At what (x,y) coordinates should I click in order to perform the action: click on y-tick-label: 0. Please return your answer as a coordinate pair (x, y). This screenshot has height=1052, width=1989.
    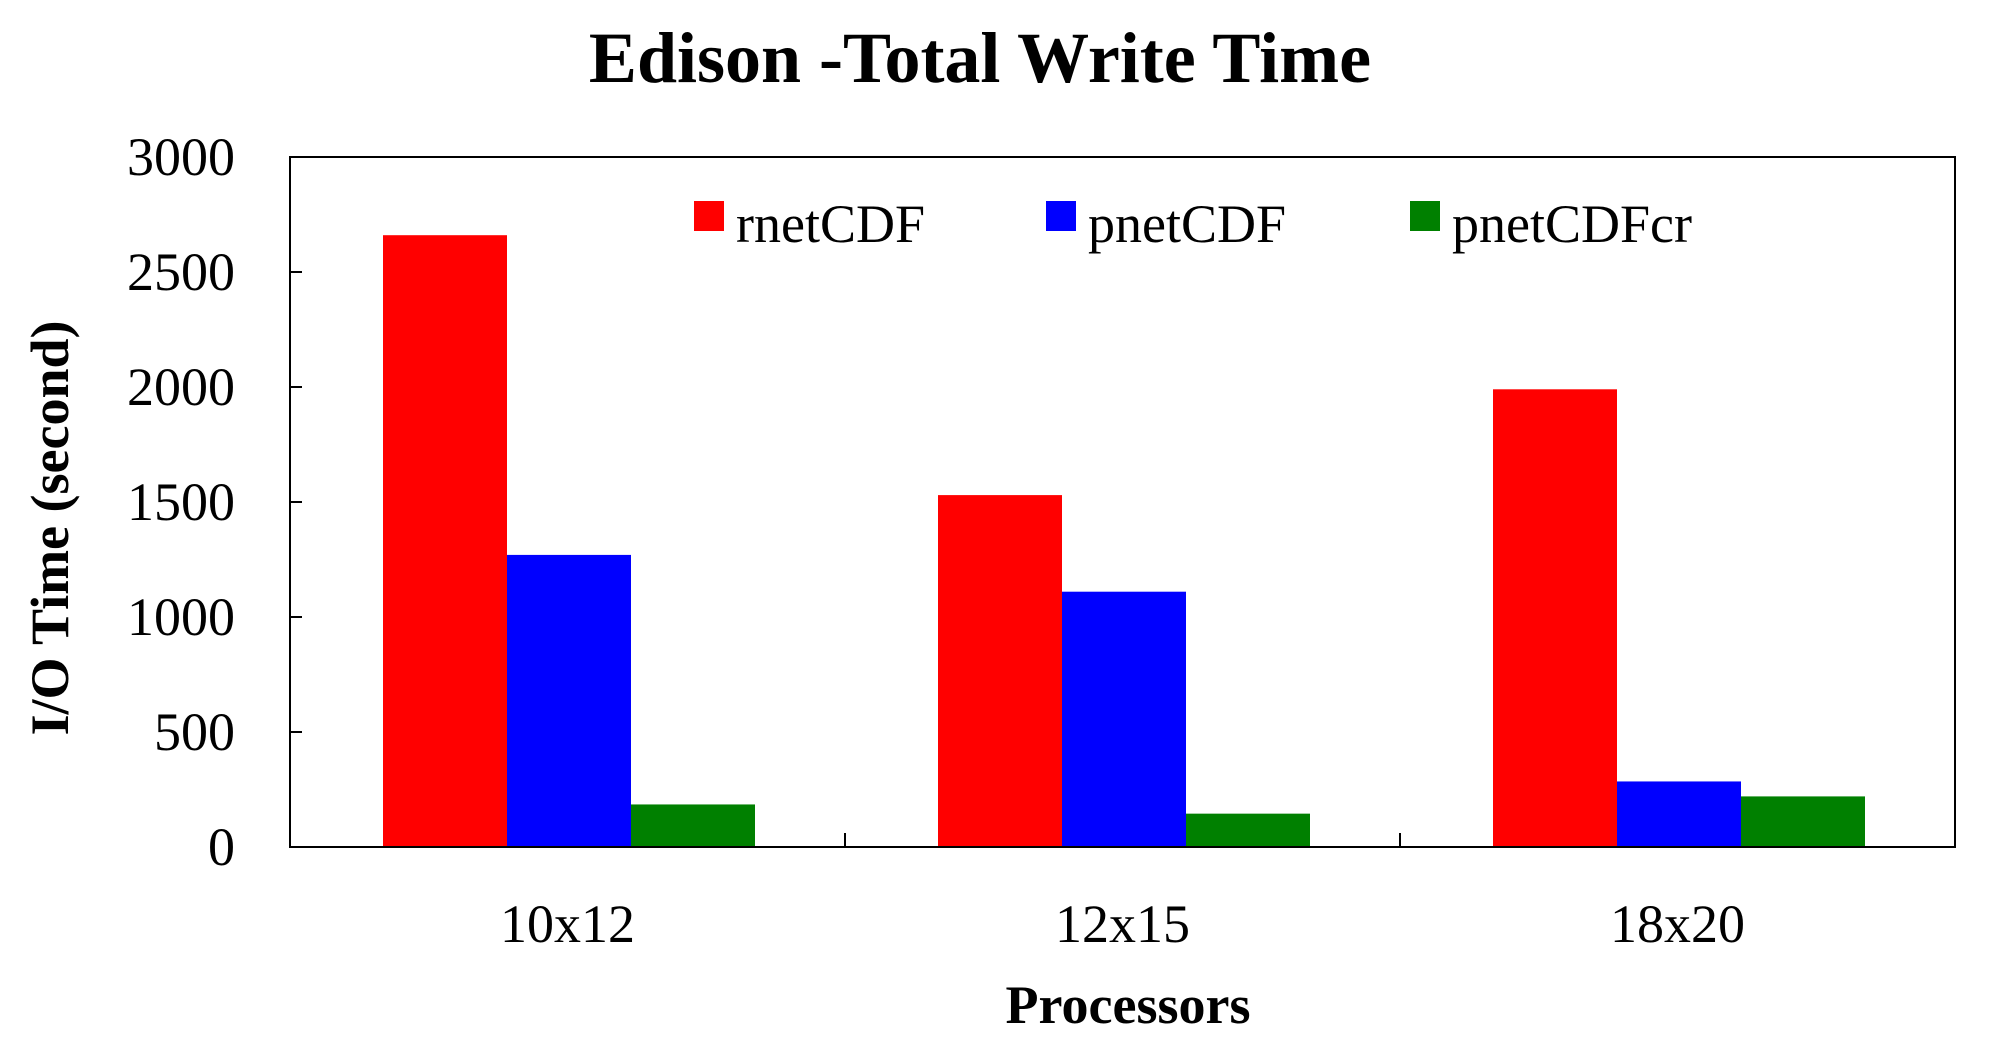
    Looking at the image, I should click on (221, 847).